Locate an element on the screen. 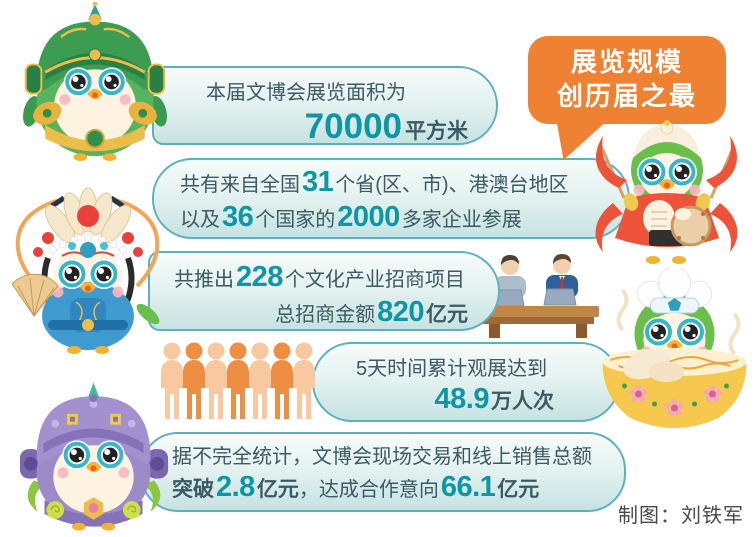  banner-text: 本届文博会展览面积为 is located at coordinates (306, 93).